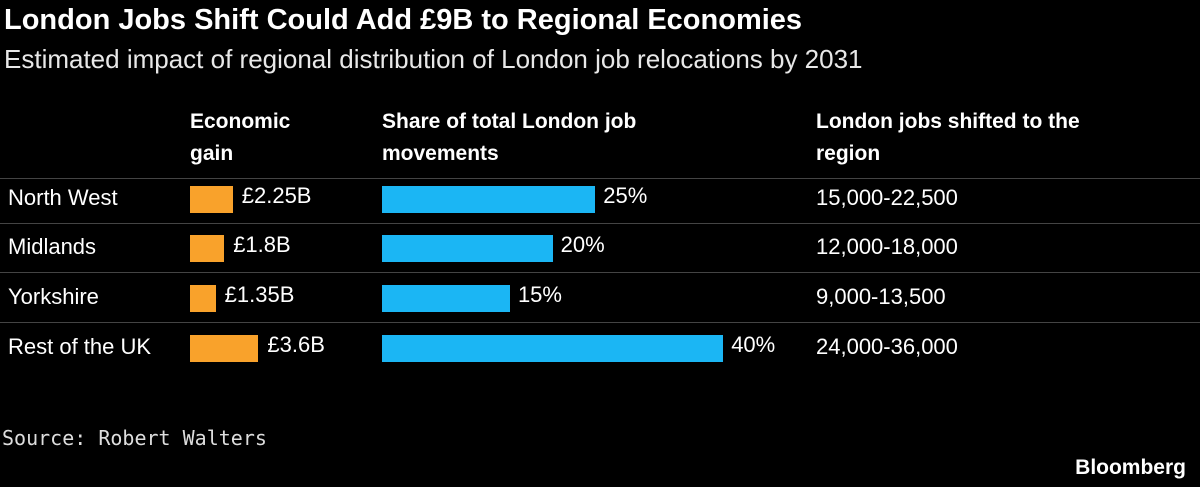 This screenshot has width=1200, height=487. What do you see at coordinates (276, 195) in the screenshot?
I see `gain-label: £2.25B` at bounding box center [276, 195].